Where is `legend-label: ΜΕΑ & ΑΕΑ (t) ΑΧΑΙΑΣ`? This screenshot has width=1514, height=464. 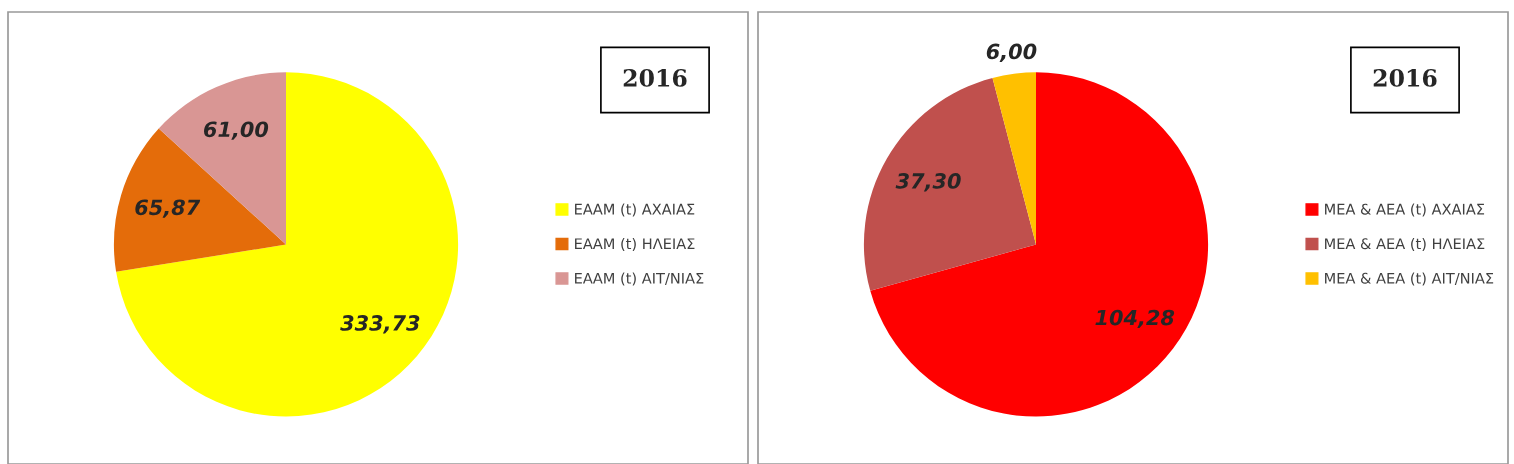 legend-label: ΜΕΑ & ΑΕΑ (t) ΑΧΑΙΑΣ is located at coordinates (1405, 210).